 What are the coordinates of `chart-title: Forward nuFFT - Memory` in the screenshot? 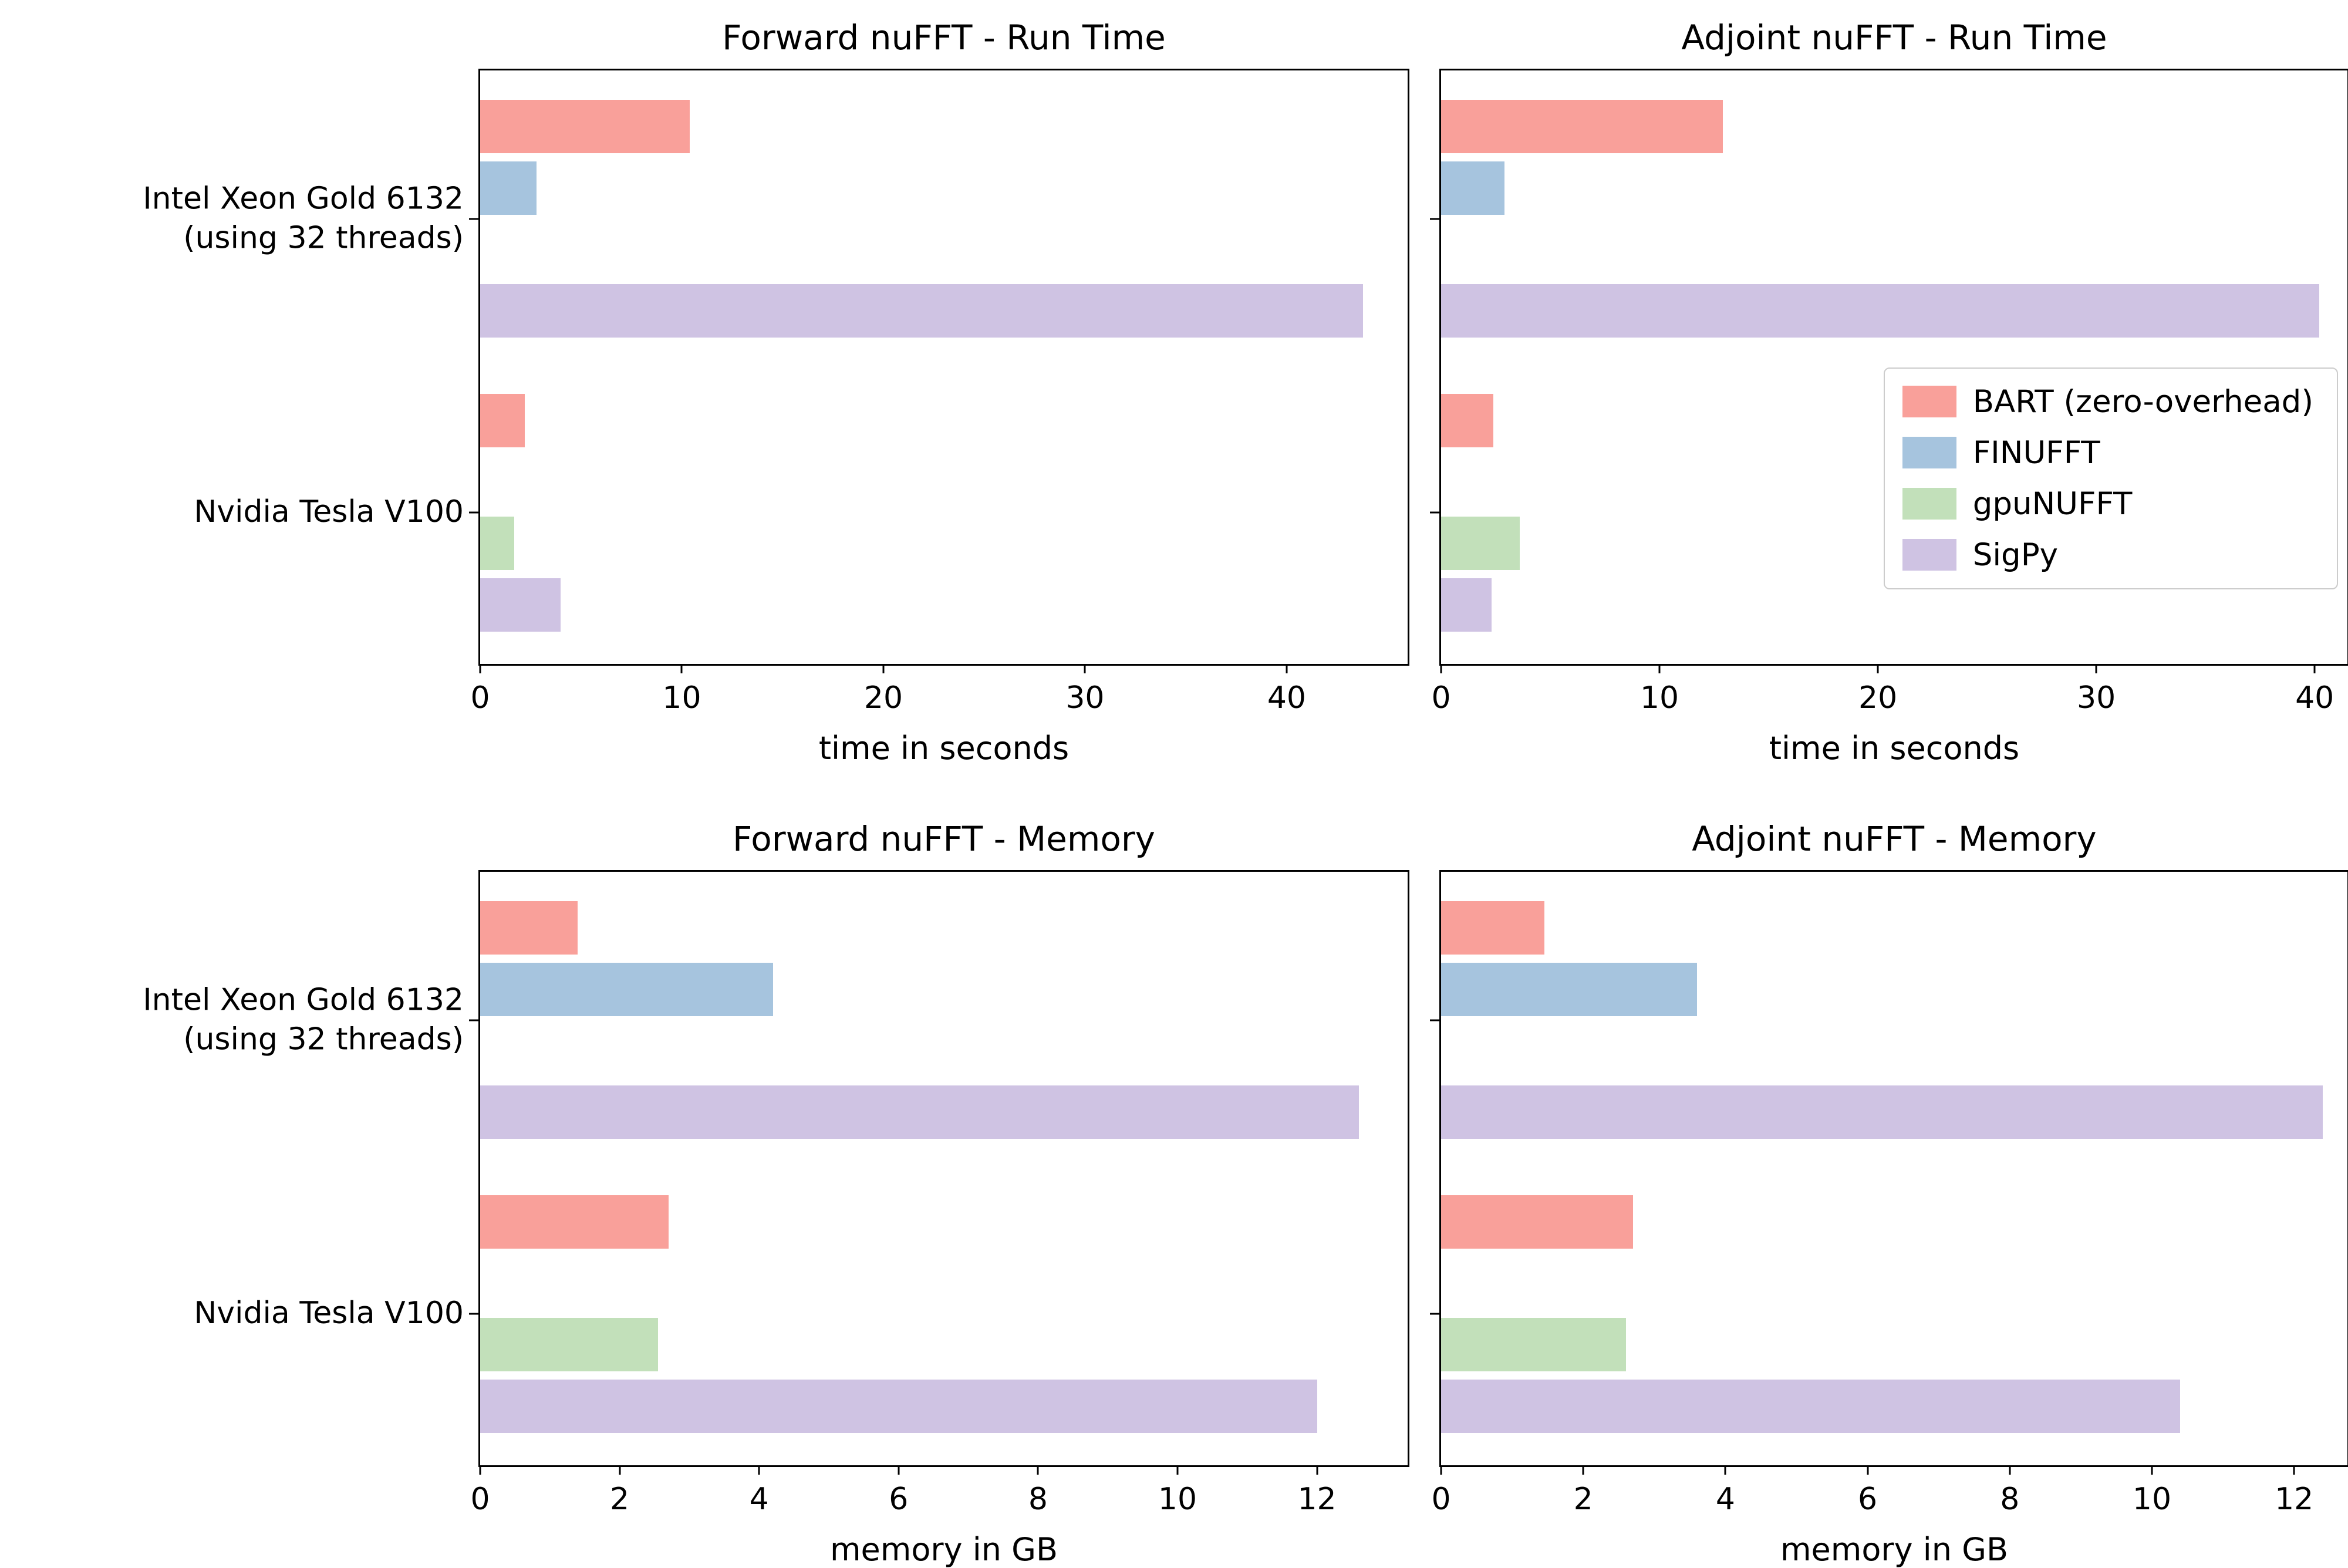 It's located at (943, 839).